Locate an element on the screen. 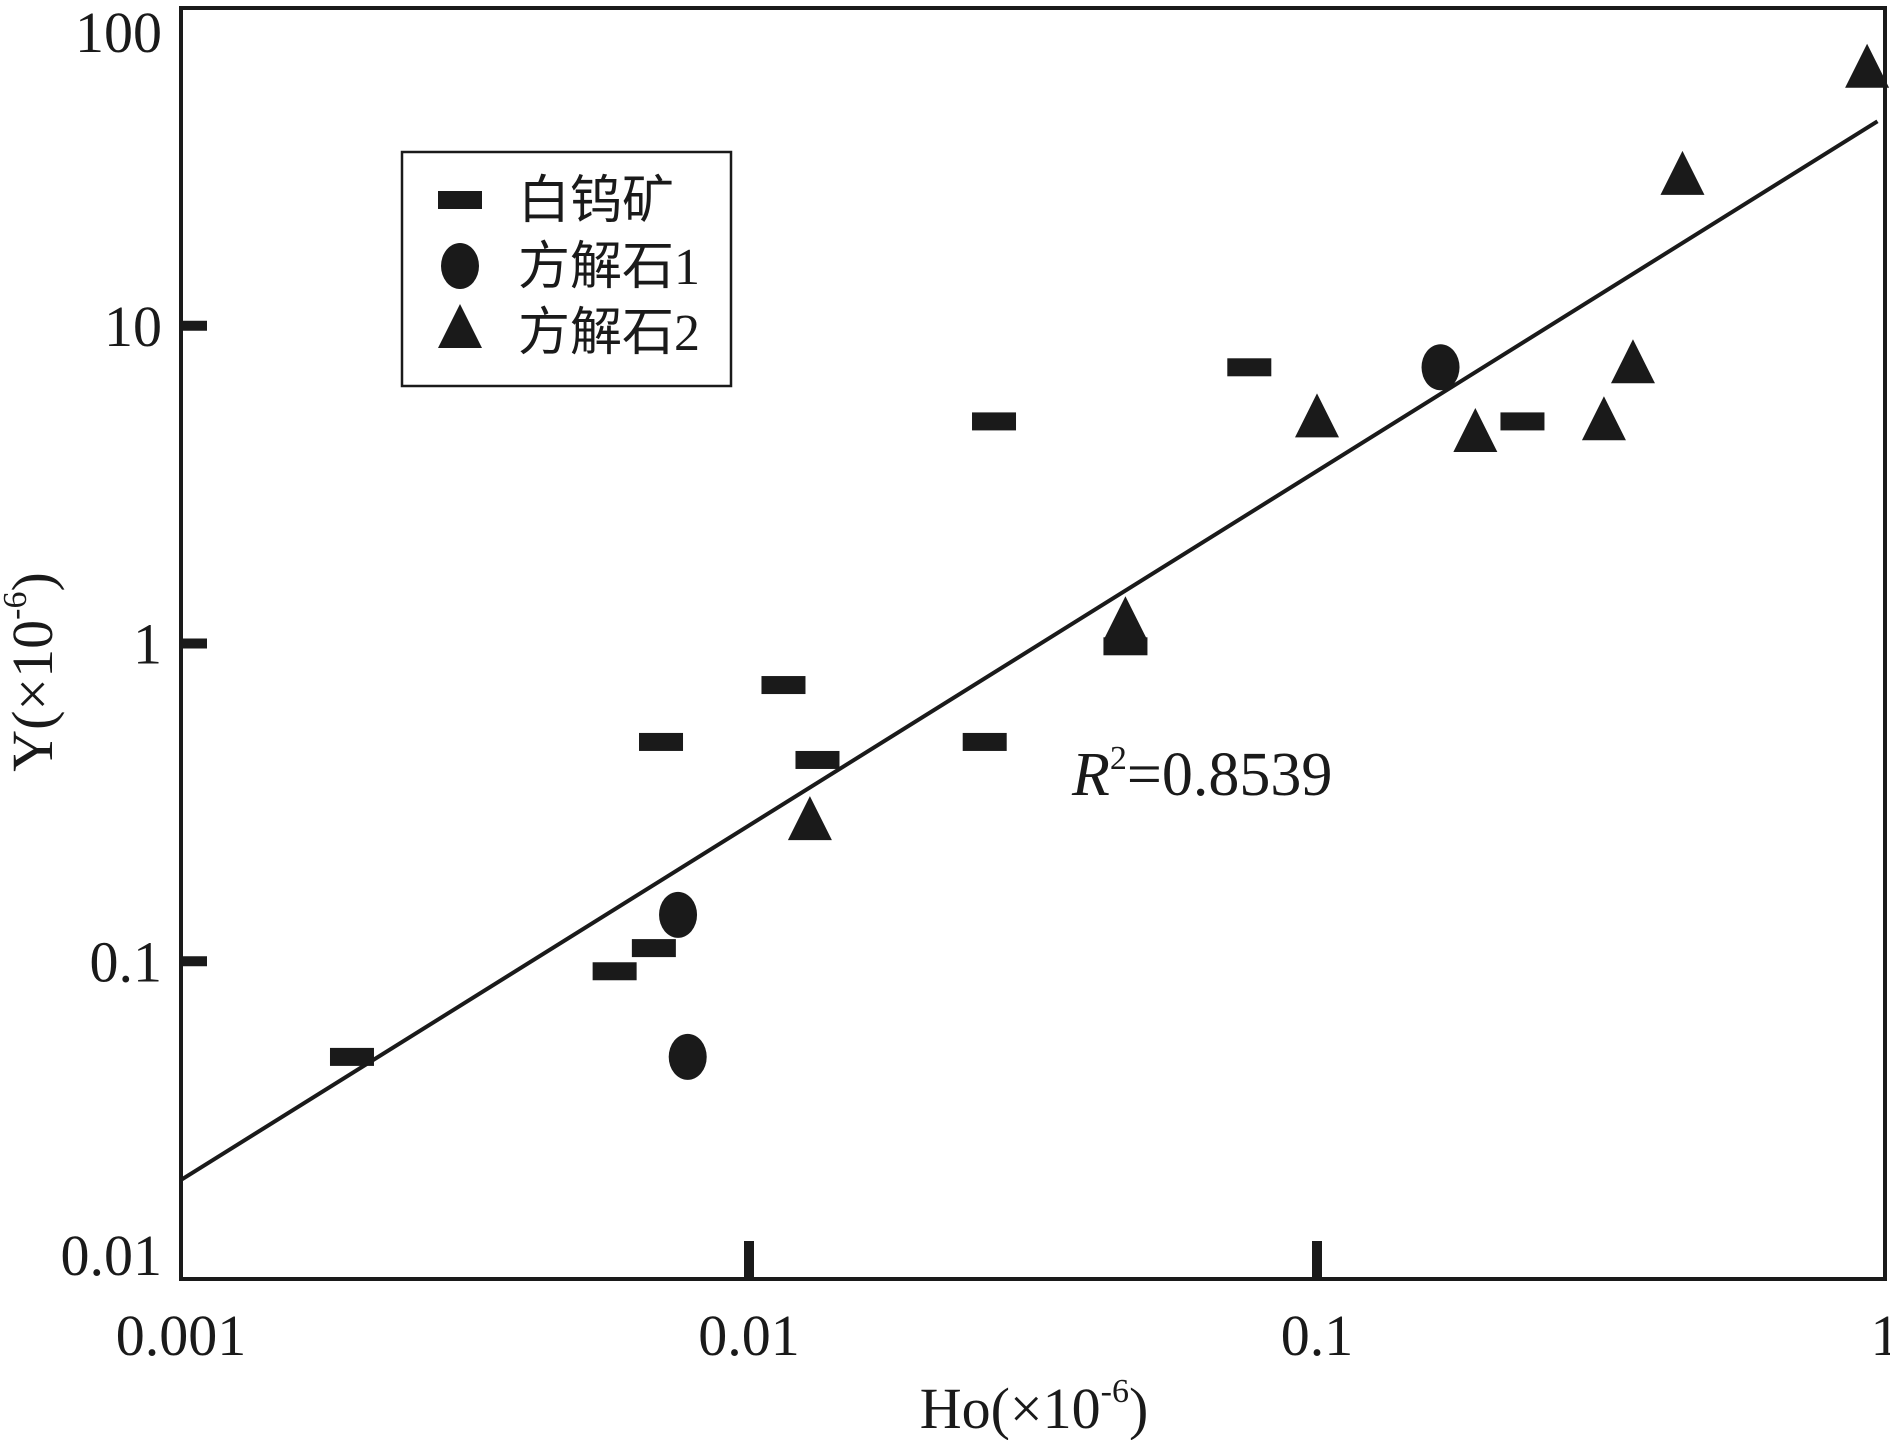 The height and width of the screenshot is (1440, 1890). y-tick-label-0-01: 0.01 is located at coordinates (112, 1255).